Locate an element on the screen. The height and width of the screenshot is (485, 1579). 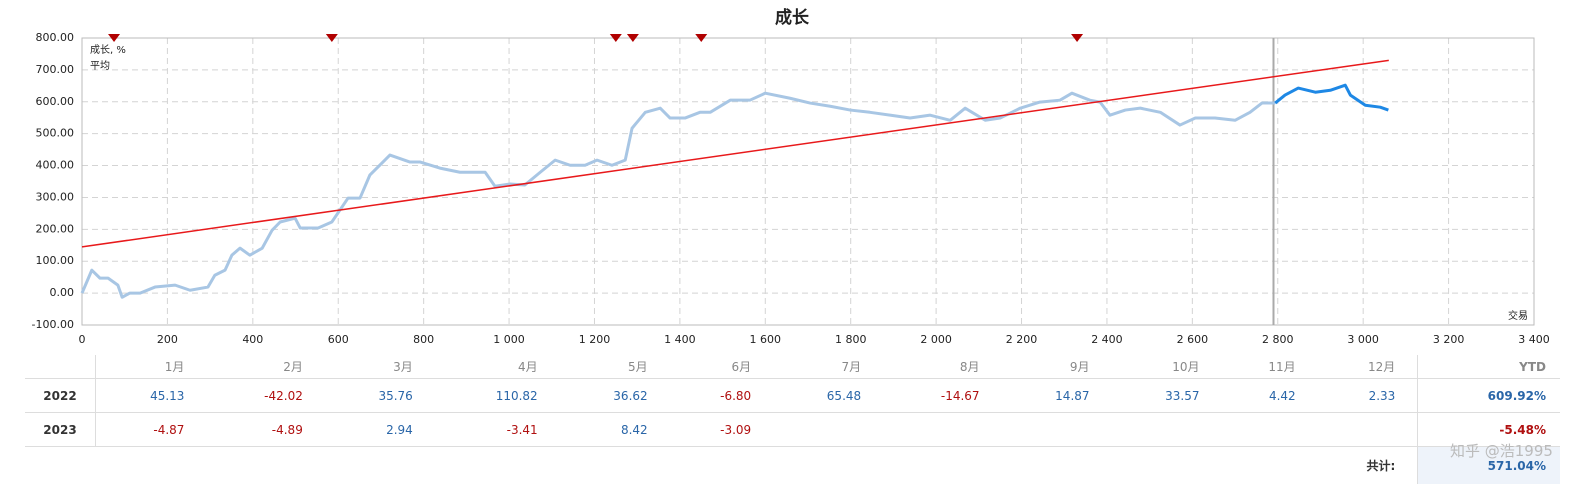
data-row: 2023 -4.87 -4.89 2.94 -3.41 8.42 -3.09 -5.48% is located at coordinates (792, 429).